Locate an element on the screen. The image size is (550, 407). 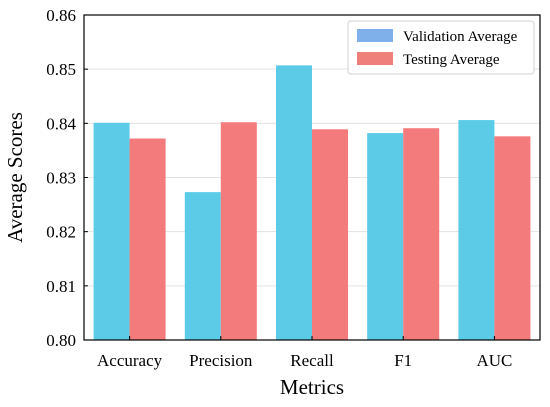
y-tick-label: 0.81 is located at coordinates (61, 286).